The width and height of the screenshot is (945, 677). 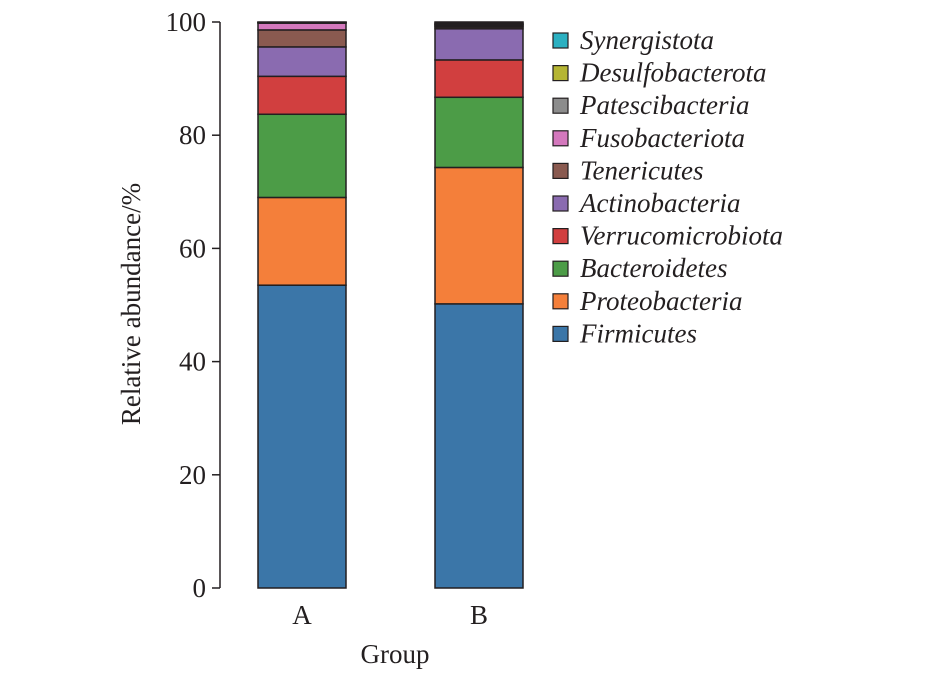 What do you see at coordinates (659, 203) in the screenshot?
I see `legend-label: Actinobacteria` at bounding box center [659, 203].